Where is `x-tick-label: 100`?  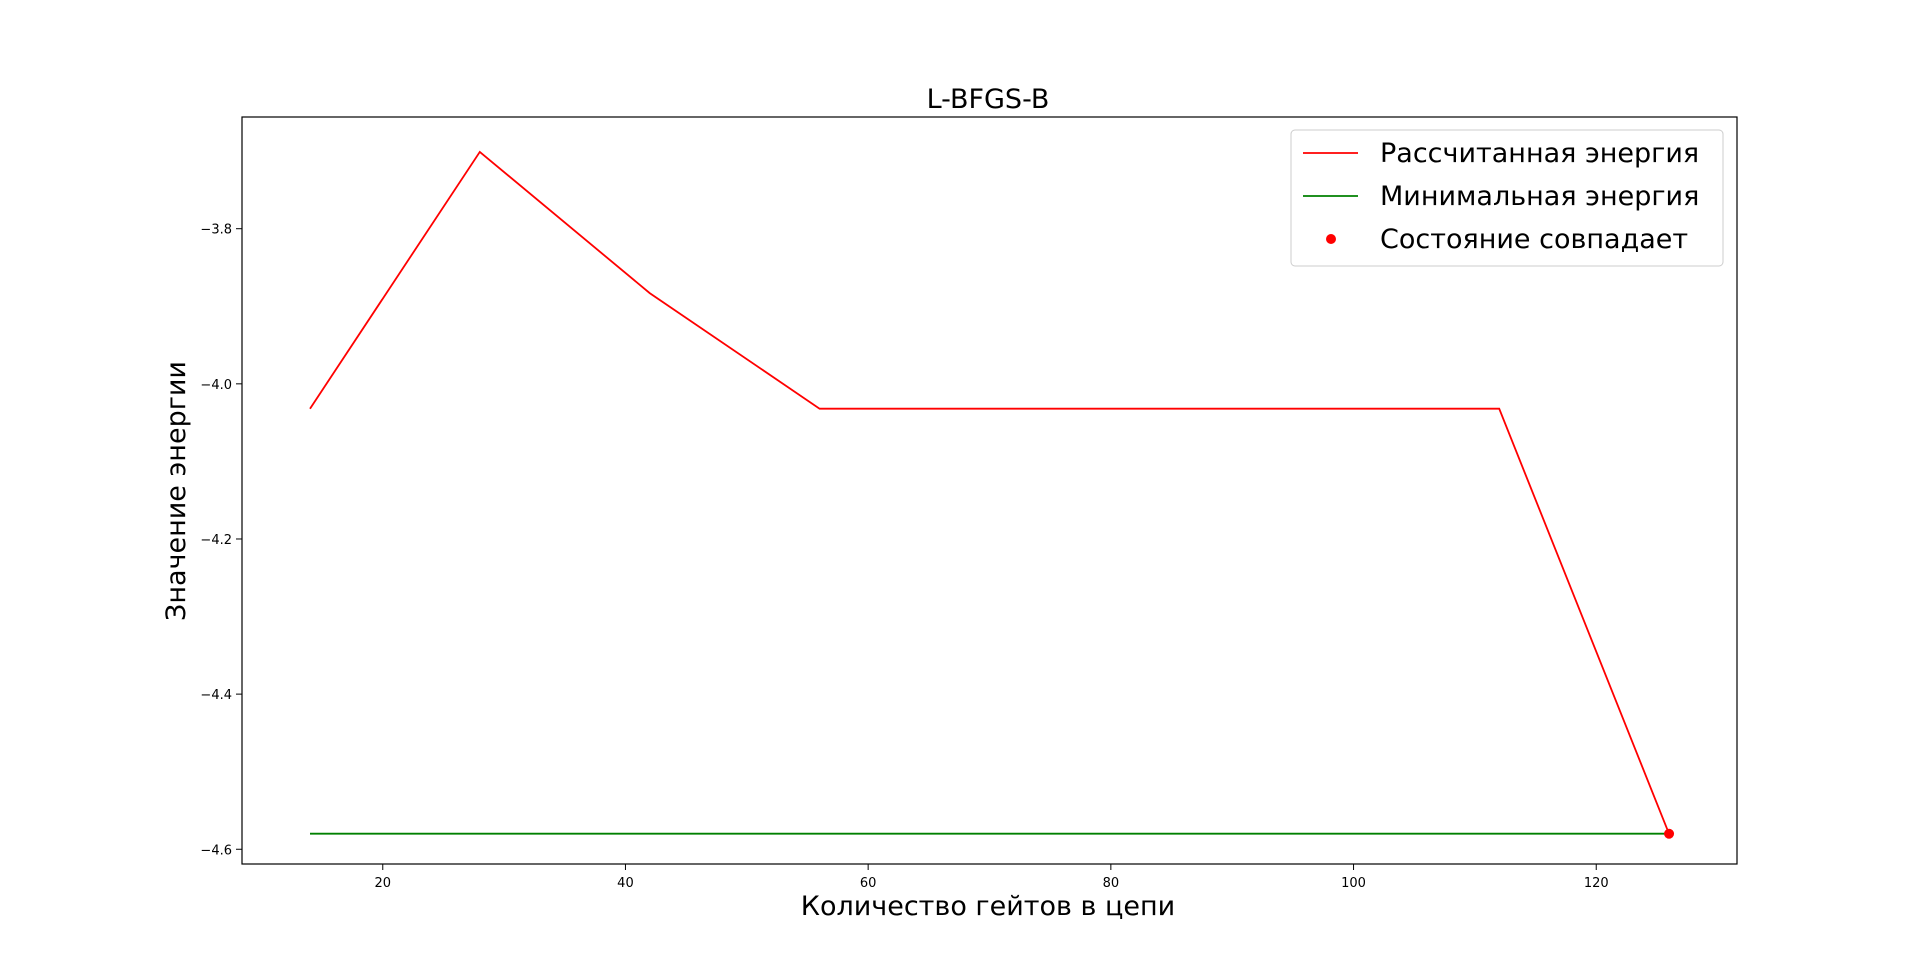 x-tick-label: 100 is located at coordinates (1353, 883).